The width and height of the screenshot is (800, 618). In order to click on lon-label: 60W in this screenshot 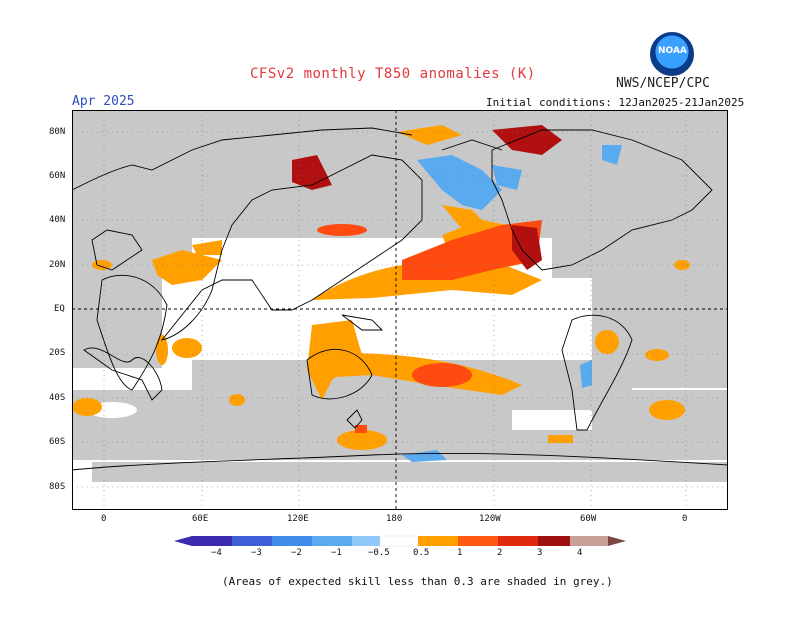, I will do `click(588, 519)`.